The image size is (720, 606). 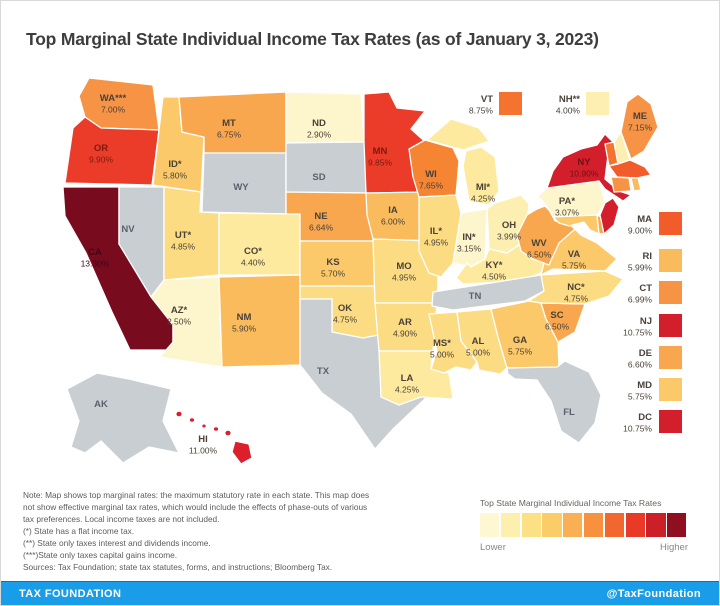 What do you see at coordinates (640, 300) in the screenshot?
I see `callout-rate-CT: 6.99%` at bounding box center [640, 300].